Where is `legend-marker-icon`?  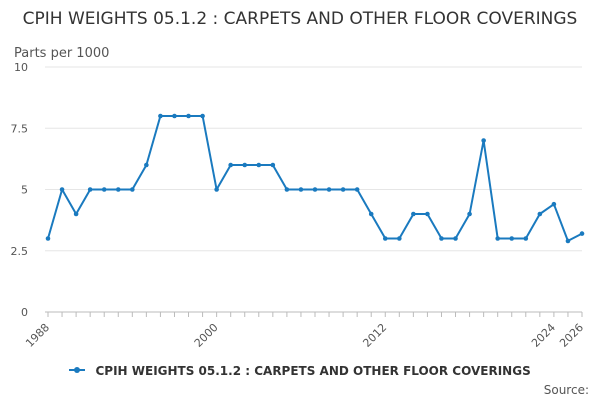
legend-marker-icon is located at coordinates (77, 369).